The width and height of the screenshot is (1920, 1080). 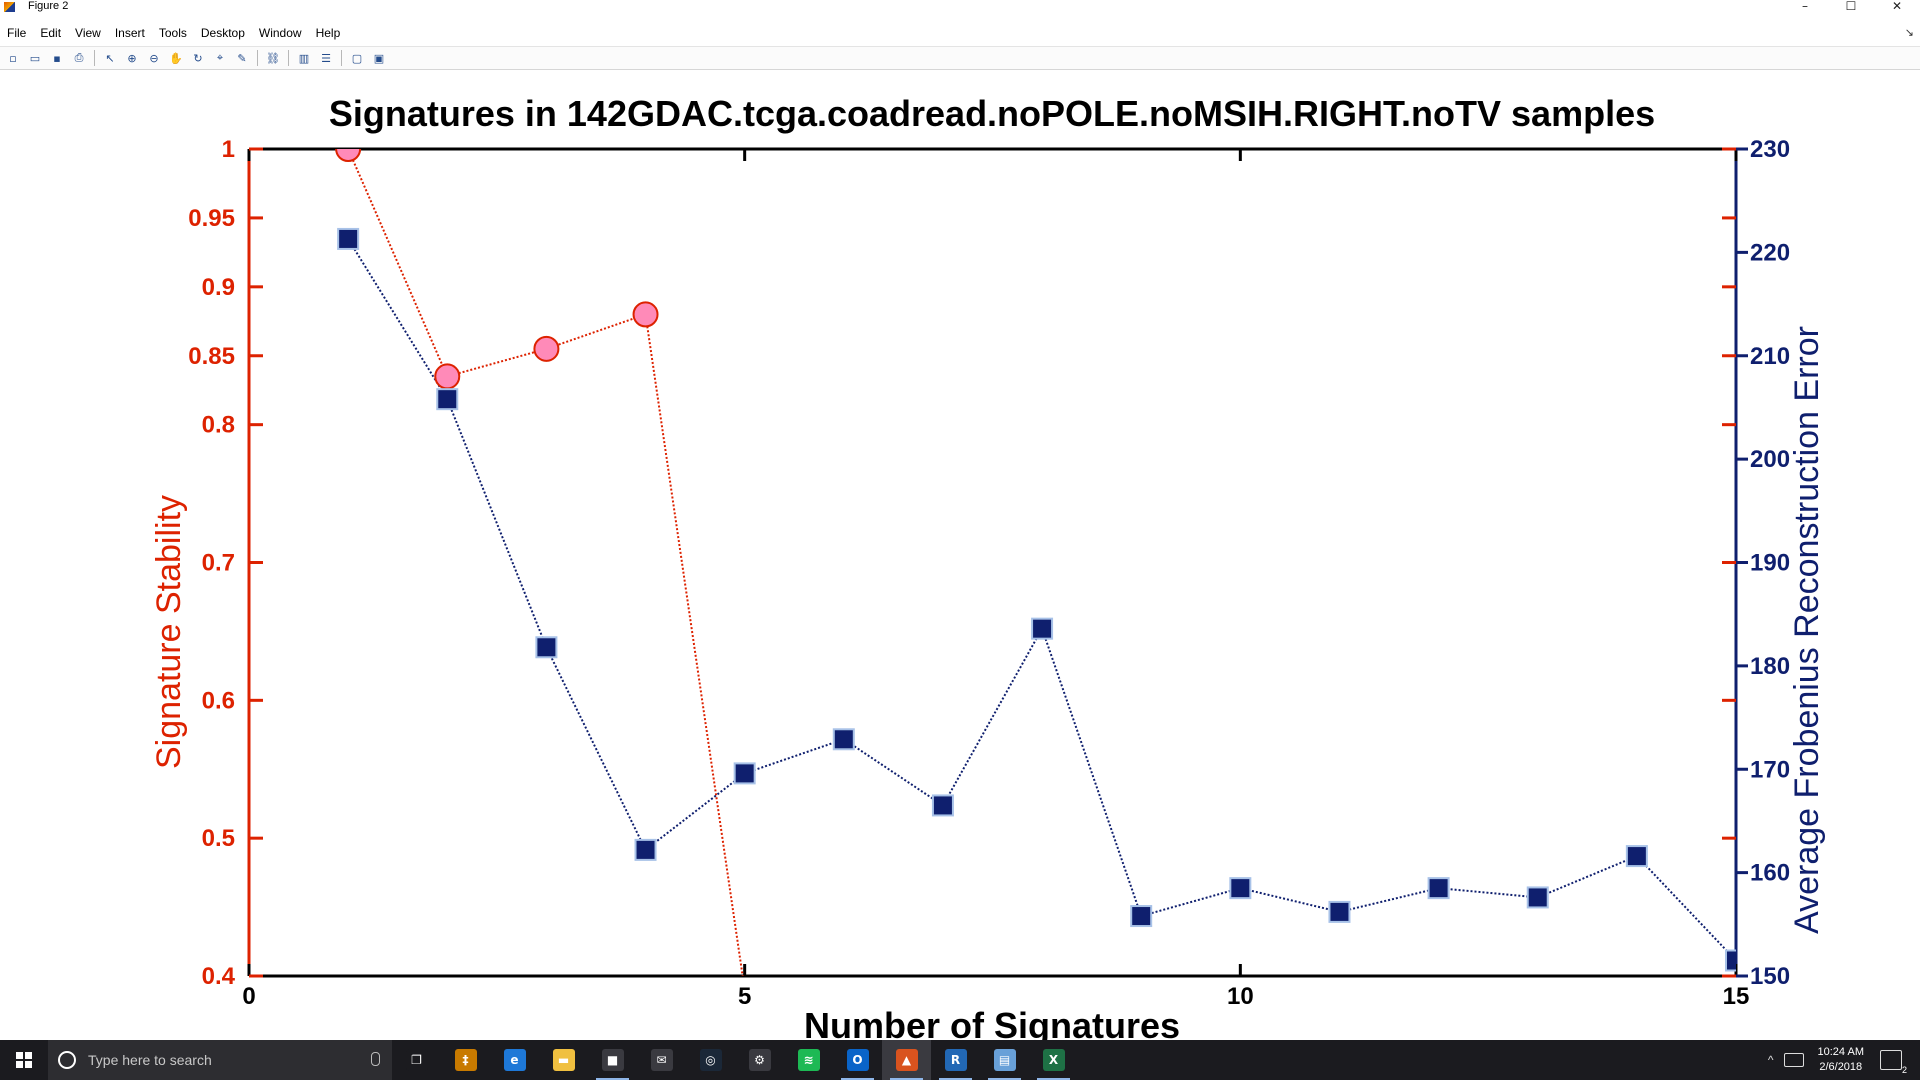 What do you see at coordinates (218, 287) in the screenshot?
I see `y-left-tick-label: 0.9` at bounding box center [218, 287].